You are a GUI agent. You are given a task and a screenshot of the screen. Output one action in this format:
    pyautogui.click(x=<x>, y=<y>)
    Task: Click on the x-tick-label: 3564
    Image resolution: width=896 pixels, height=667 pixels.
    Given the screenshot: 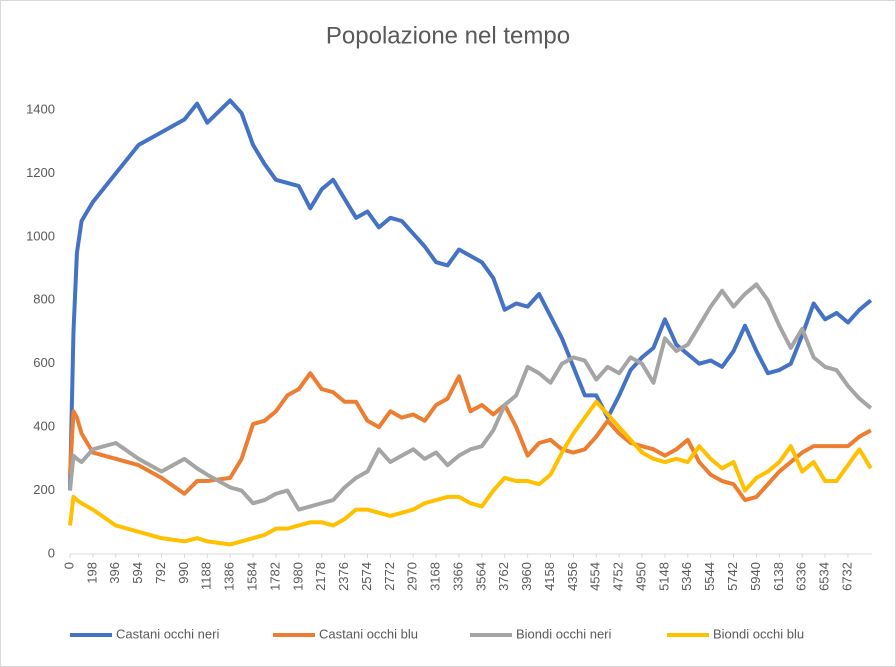 What is the action you would take?
    pyautogui.click(x=480, y=576)
    